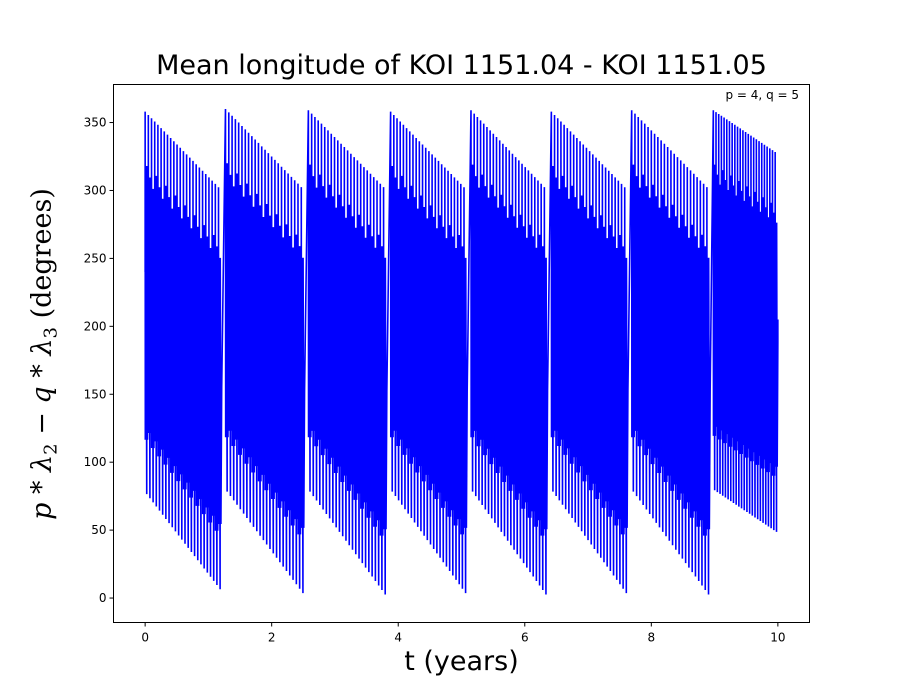 Image resolution: width=900 pixels, height=700 pixels. Describe the element at coordinates (95, 394) in the screenshot. I see `y-tick-label: 150` at that location.